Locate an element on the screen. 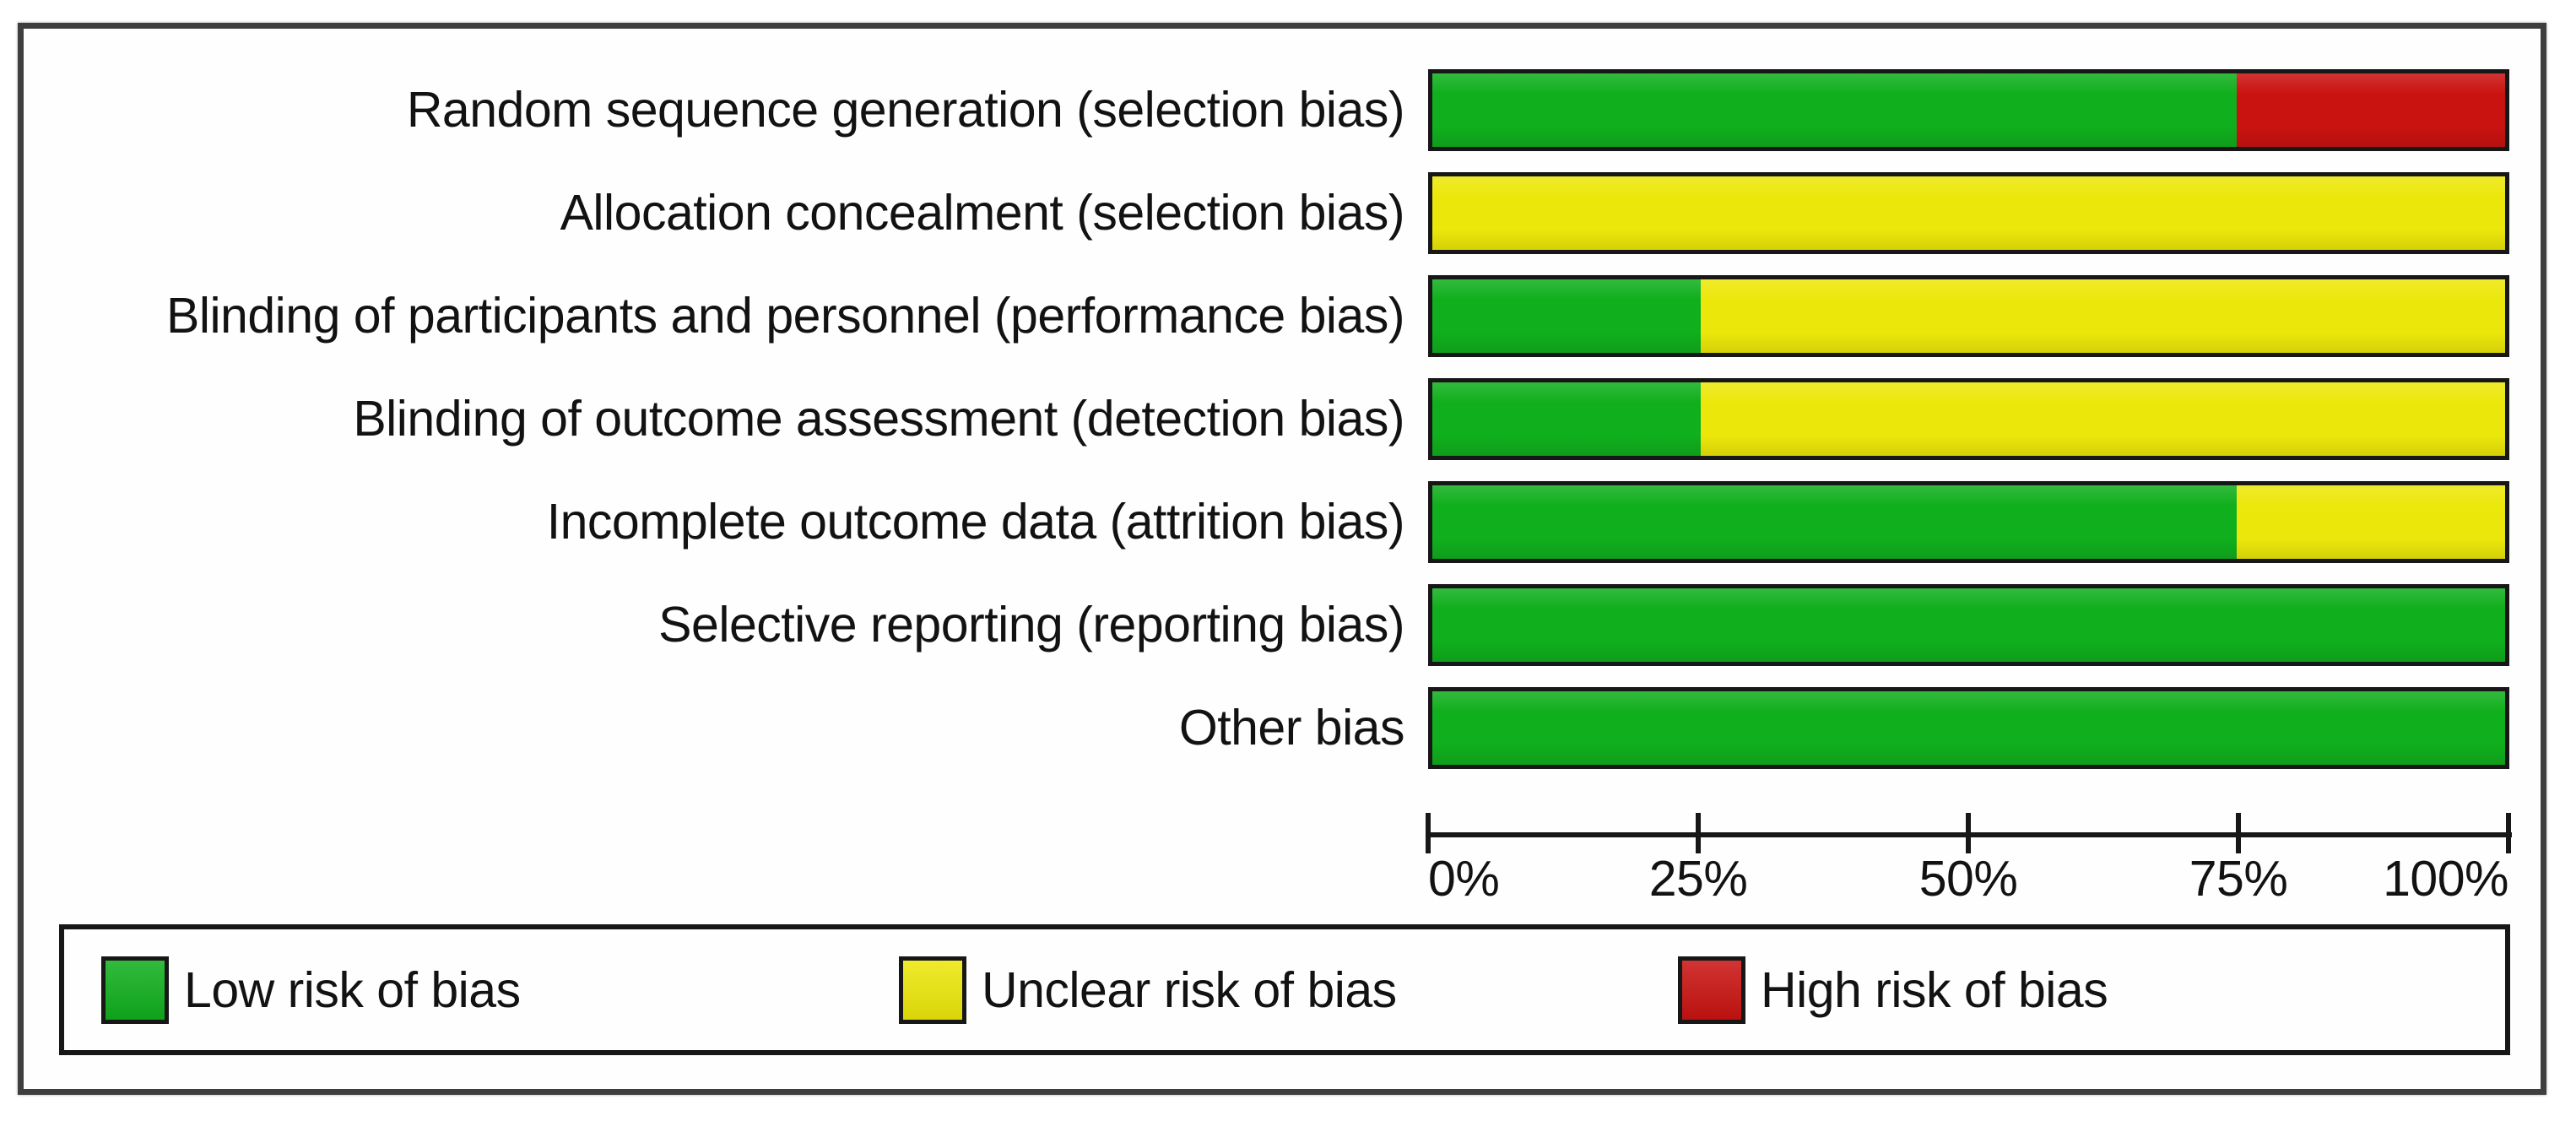 The image size is (2576, 1121). legend-swatch-high-risk-of-bias is located at coordinates (1711, 990).